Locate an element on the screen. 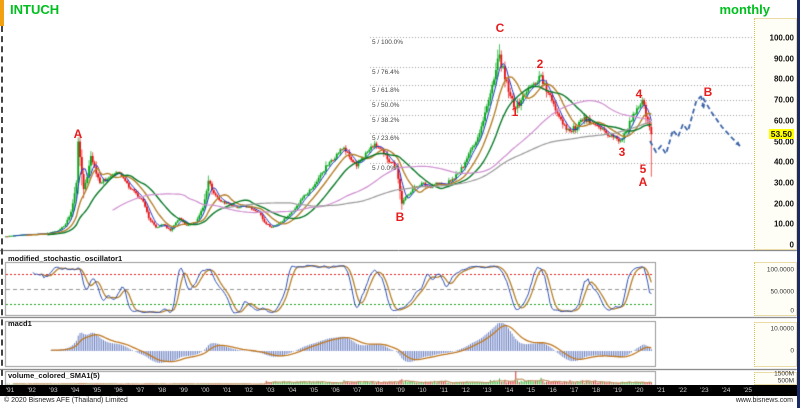 The width and height of the screenshot is (800, 408). macd-panel-label: macd1 is located at coordinates (20, 323).